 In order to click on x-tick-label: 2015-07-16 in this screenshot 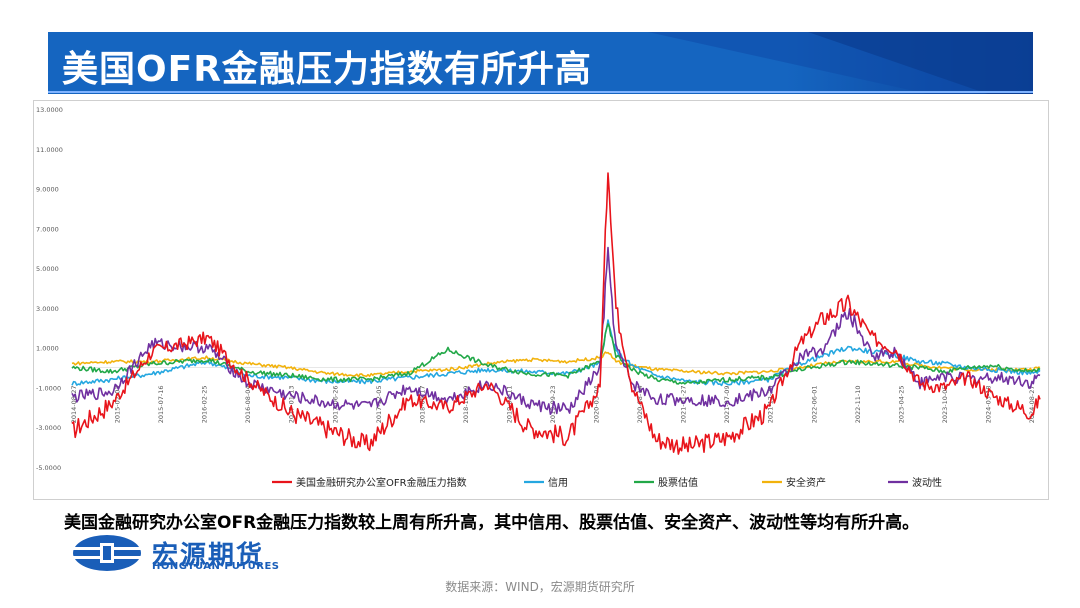, I will do `click(161, 404)`.